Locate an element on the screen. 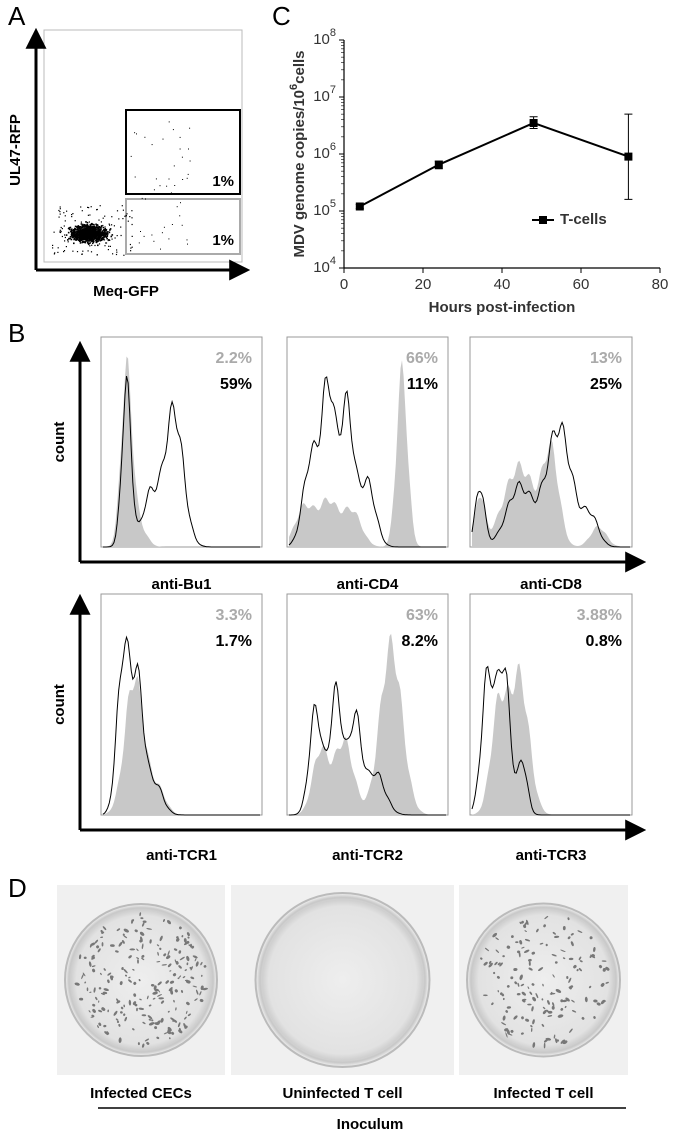 This screenshot has width=680, height=1136. histogram-filled is located at coordinates (551, 493).